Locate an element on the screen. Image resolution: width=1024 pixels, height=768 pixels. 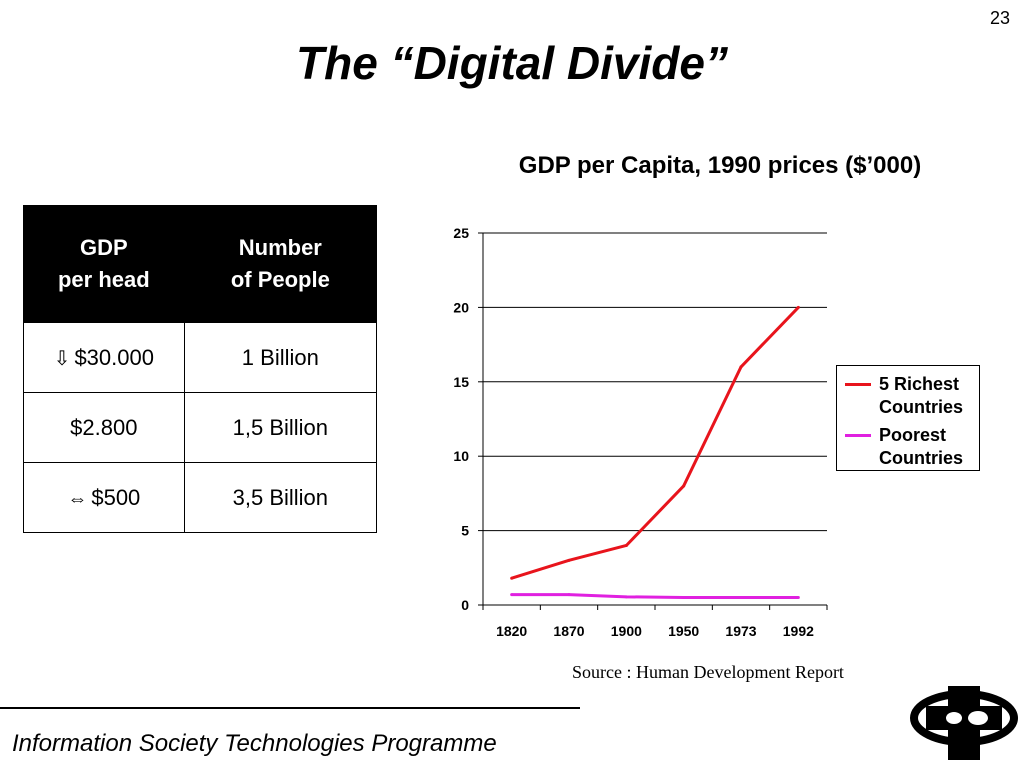
gdp-cell: ⇩ $30.000 is located at coordinates (104, 357).